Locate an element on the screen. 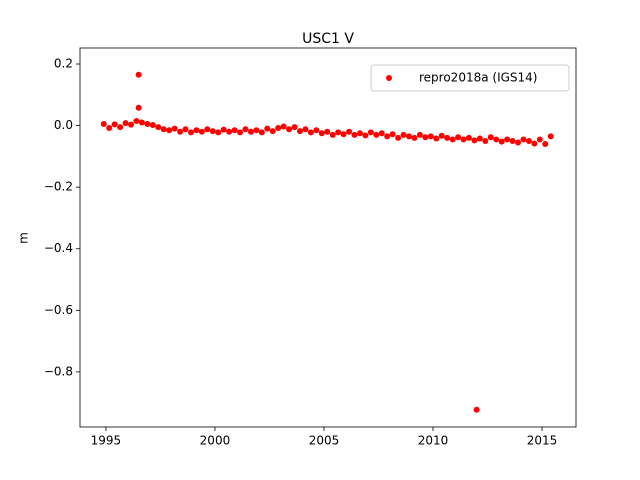 The height and width of the screenshot is (480, 640). legend-box is located at coordinates (470, 78).